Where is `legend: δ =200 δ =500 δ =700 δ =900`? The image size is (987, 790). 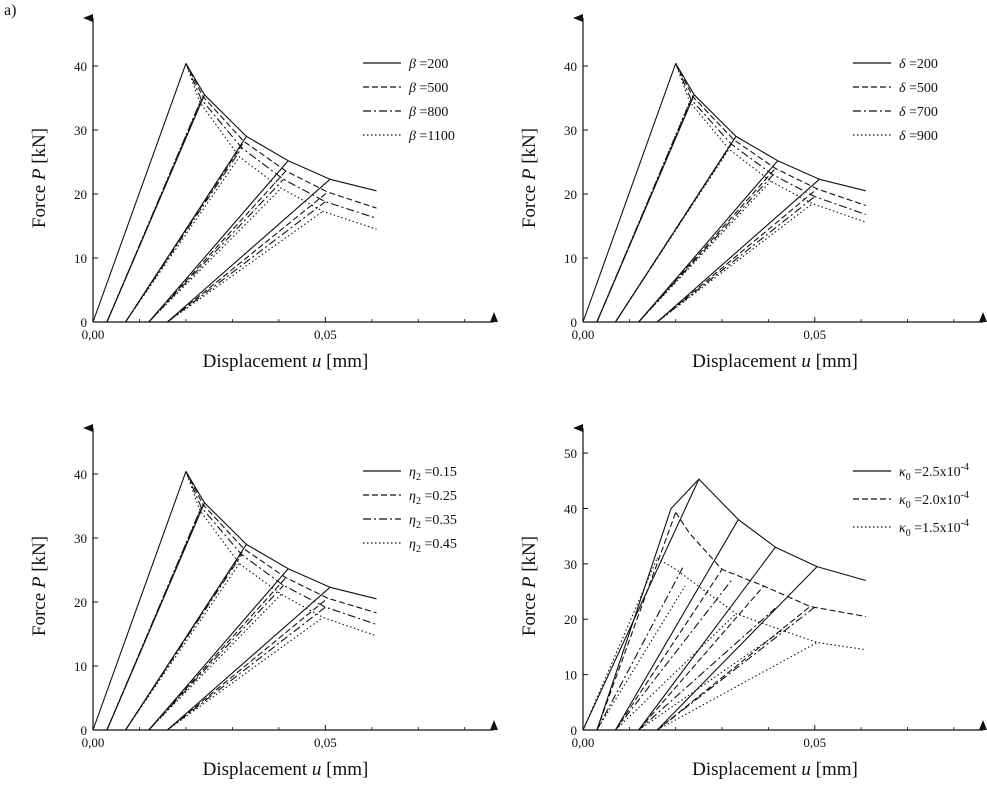
legend: δ =200 δ =500 δ =700 δ =900 is located at coordinates (895, 100).